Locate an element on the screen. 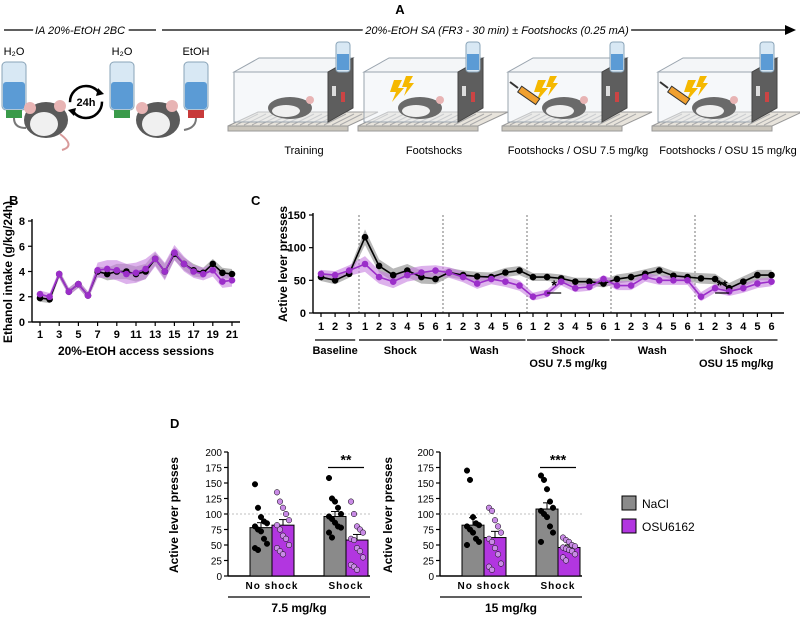 This screenshot has width=800, height=622. cycle-label: 24h is located at coordinates (86, 103).